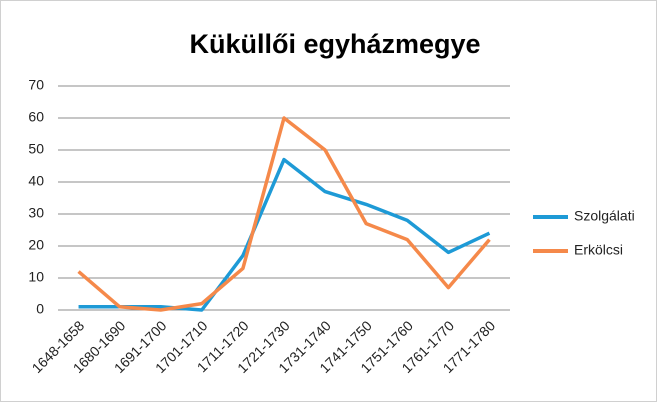  Describe the element at coordinates (36, 213) in the screenshot. I see `y-tick-label: 30` at that location.